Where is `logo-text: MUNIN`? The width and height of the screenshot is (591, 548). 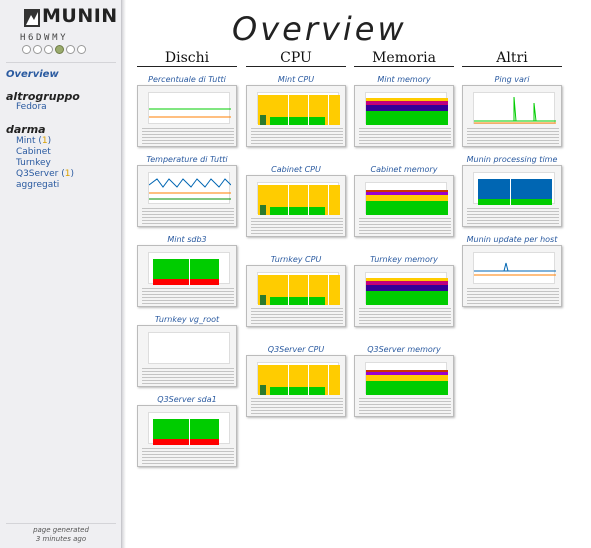
logo-text: MUNIN is located at coordinates (80, 16).